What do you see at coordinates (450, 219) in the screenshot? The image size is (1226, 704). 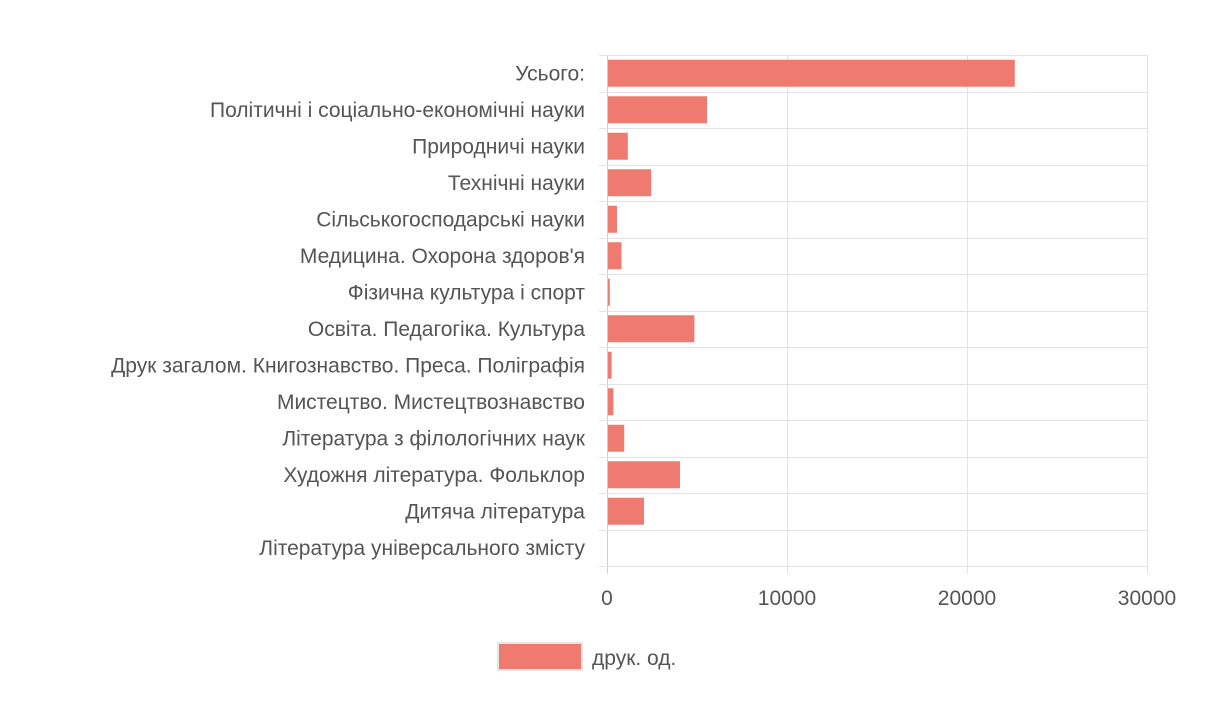 I see `category-label: Сільськогосподарські науки` at bounding box center [450, 219].